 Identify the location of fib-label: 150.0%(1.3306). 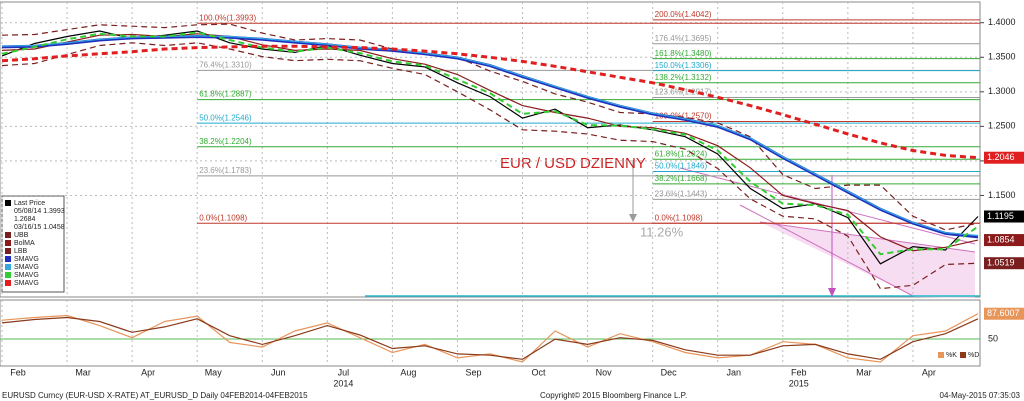
(683, 65).